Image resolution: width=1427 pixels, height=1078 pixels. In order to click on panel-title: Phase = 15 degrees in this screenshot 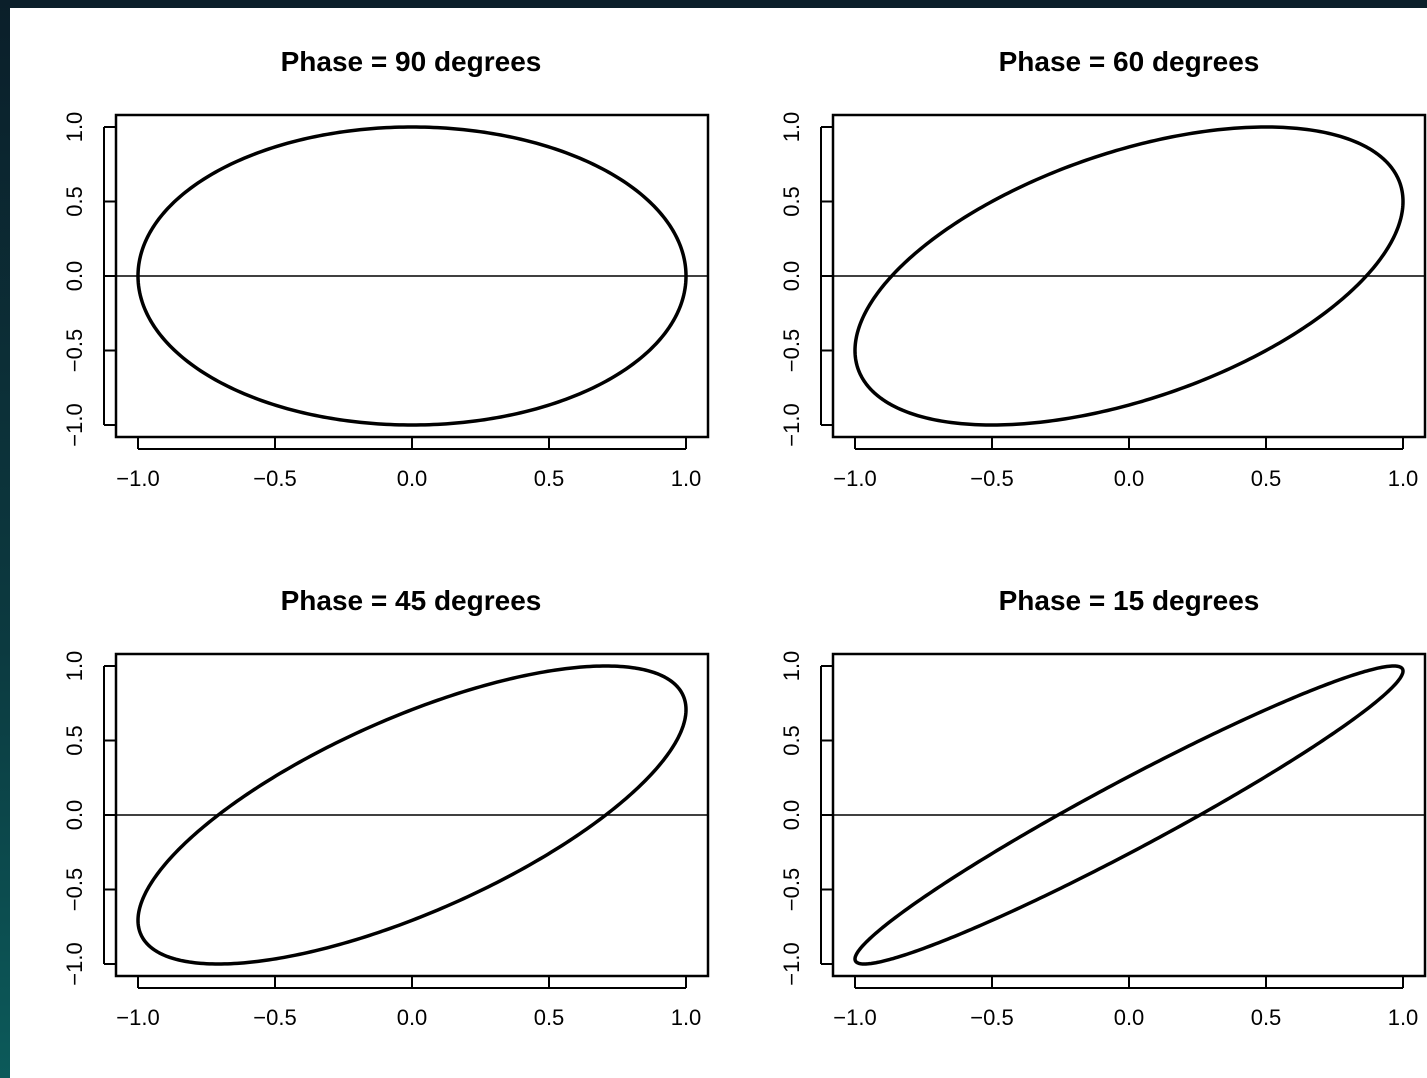, I will do `click(1129, 600)`.